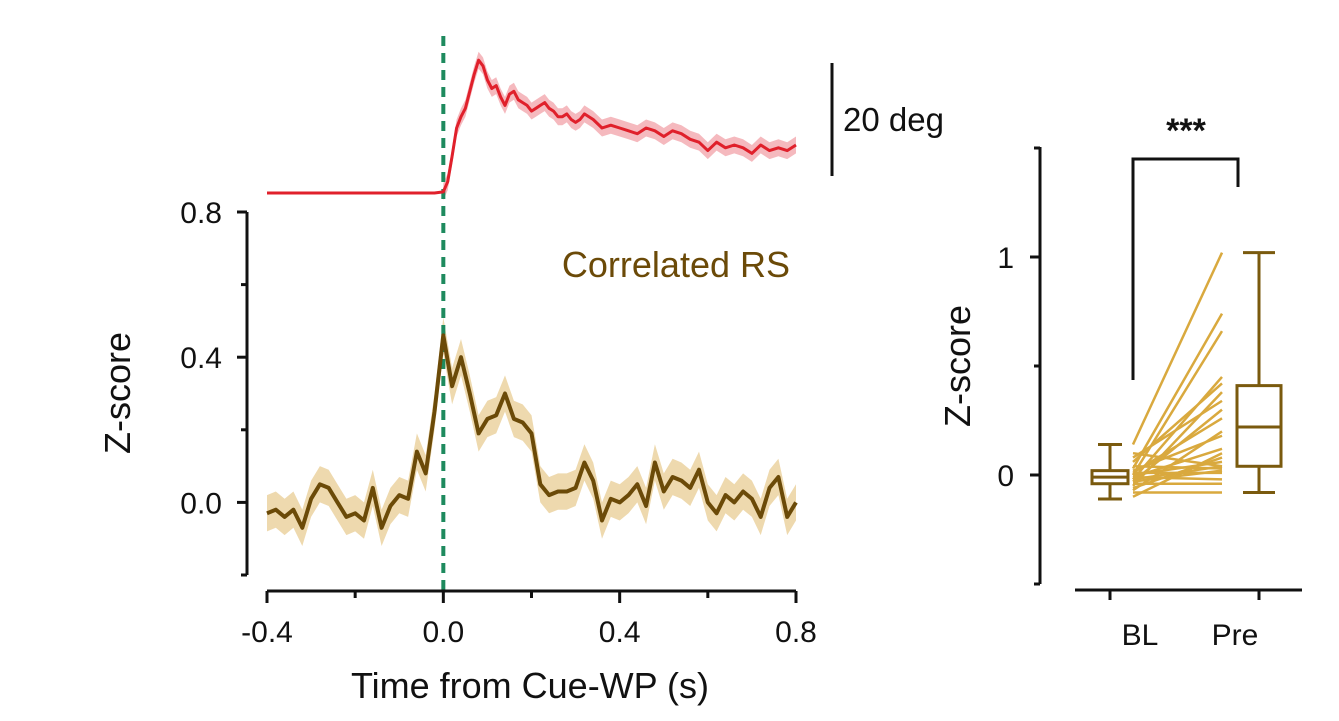 The width and height of the screenshot is (1339, 721). I want to click on x-tick-label: 0.8, so click(796, 632).